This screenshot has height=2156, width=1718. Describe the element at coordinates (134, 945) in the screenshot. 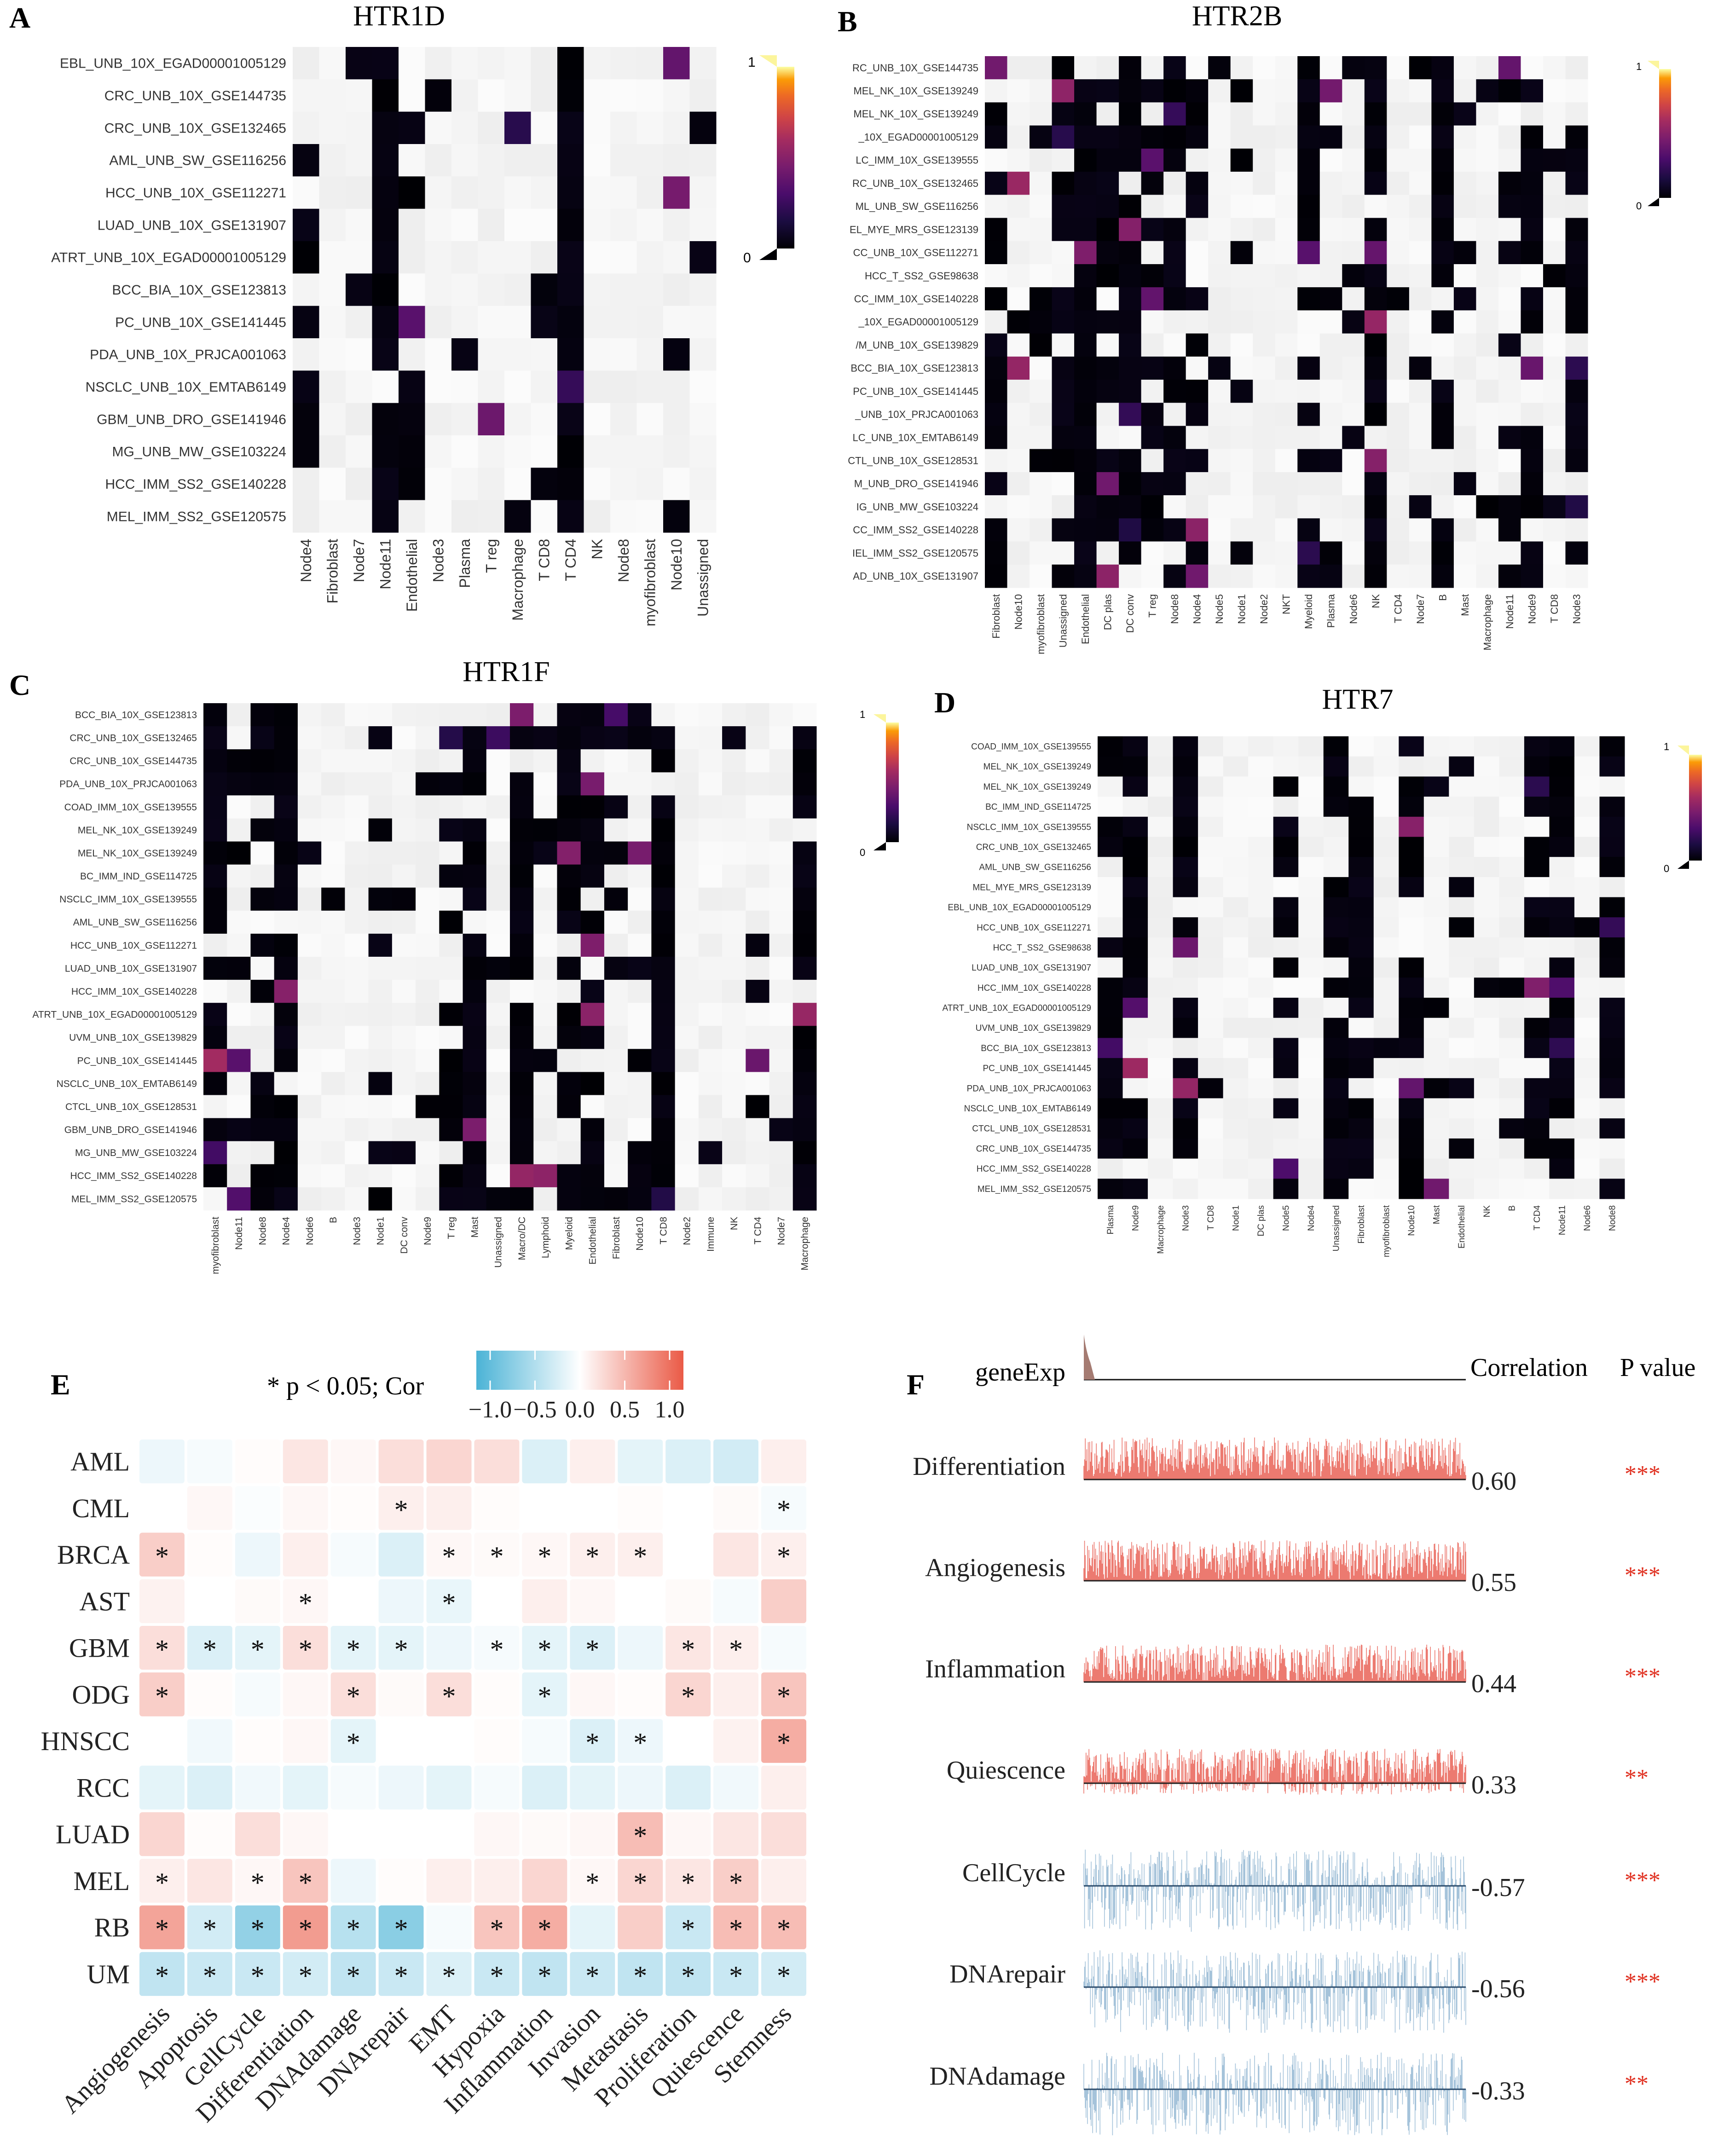

I see `row-label-htr1f: HCC_UNB_10X_GSE112271` at that location.